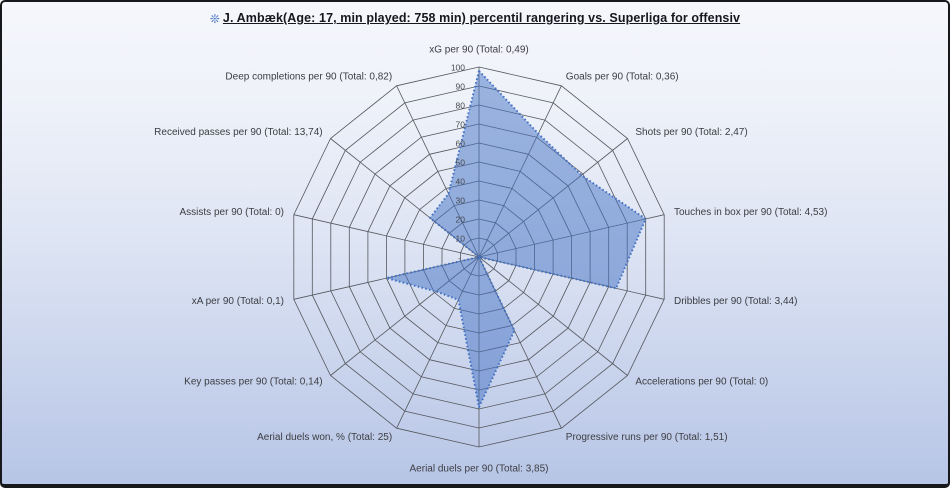 This screenshot has width=950, height=488. What do you see at coordinates (461, 163) in the screenshot?
I see `tick-label: 50` at bounding box center [461, 163].